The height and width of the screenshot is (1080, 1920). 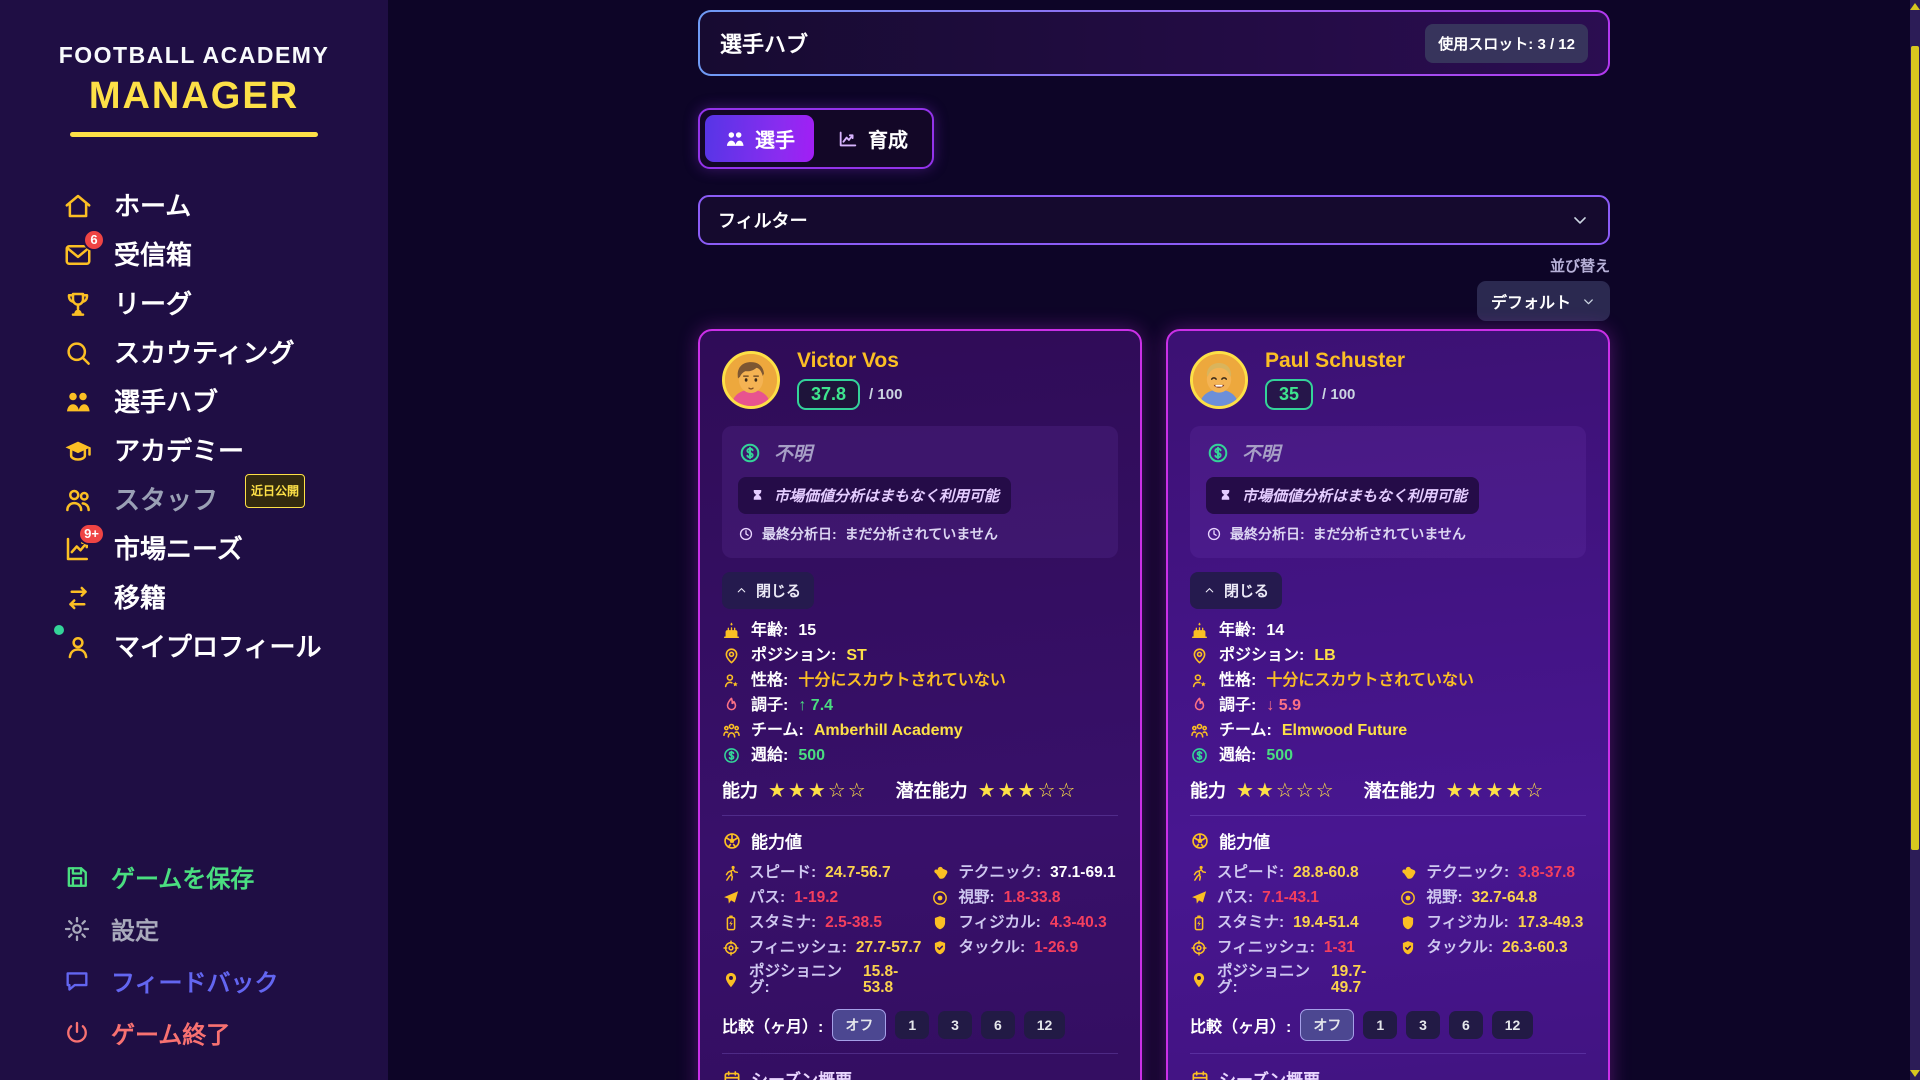 What do you see at coordinates (225, 598) in the screenshot?
I see `sidebar-item-transfers: 移籍` at bounding box center [225, 598].